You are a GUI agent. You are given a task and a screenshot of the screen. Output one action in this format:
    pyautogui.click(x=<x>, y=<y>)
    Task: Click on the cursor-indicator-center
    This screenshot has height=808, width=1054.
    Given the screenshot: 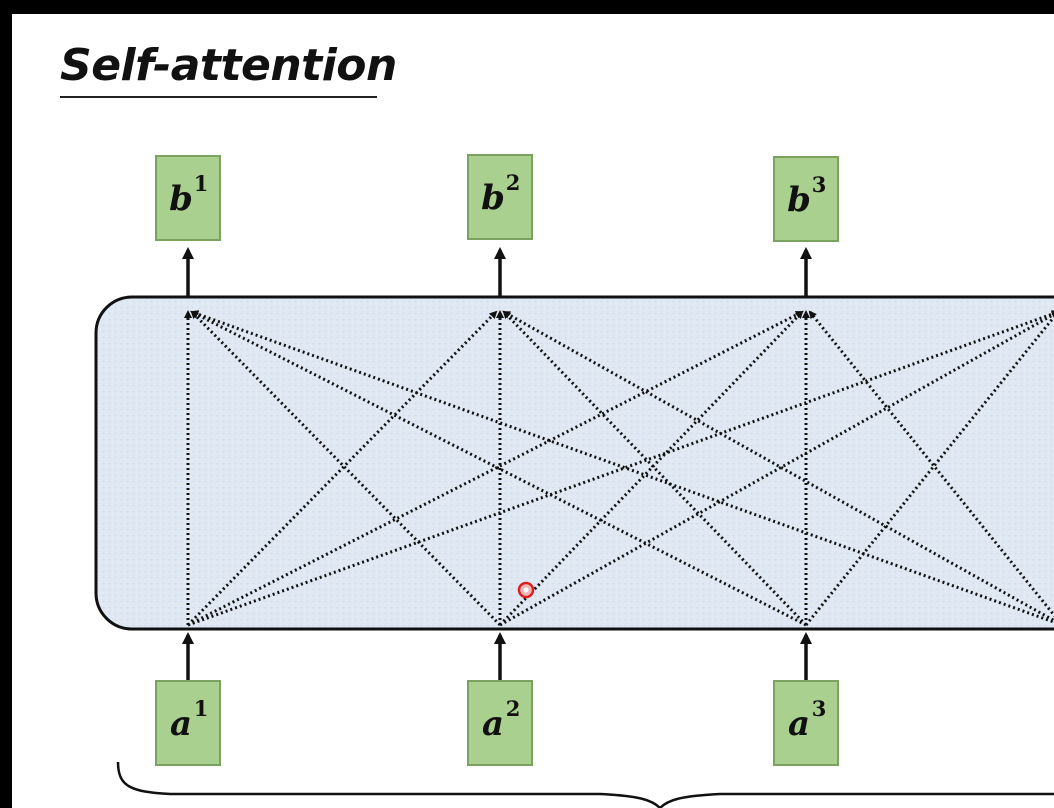 What is the action you would take?
    pyautogui.click(x=526, y=590)
    